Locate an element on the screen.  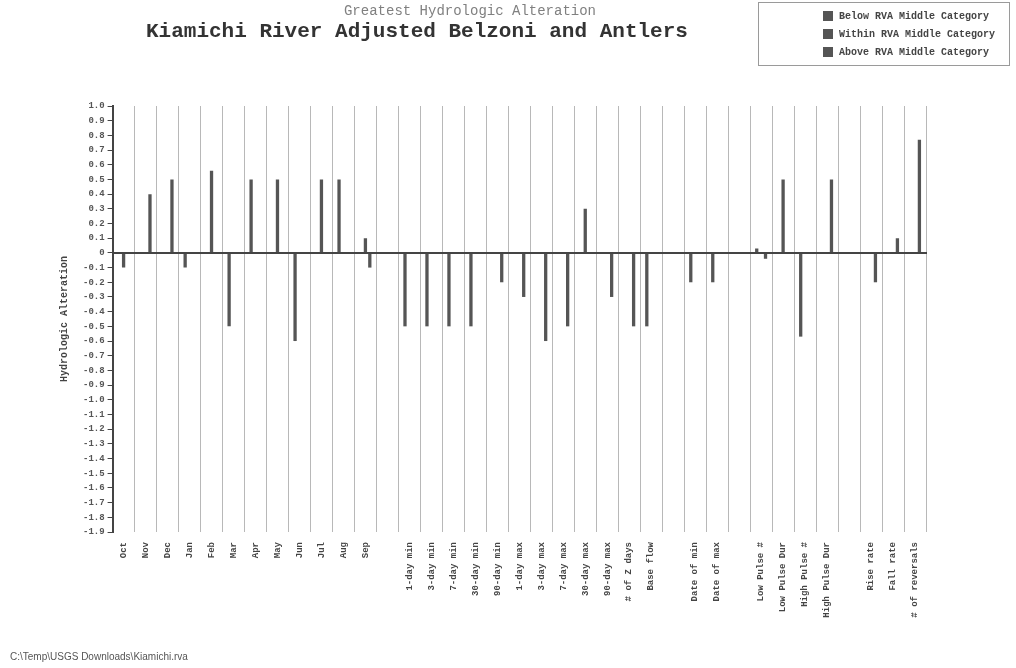
y-tick-label: 0.8 is located at coordinates (96, 135).